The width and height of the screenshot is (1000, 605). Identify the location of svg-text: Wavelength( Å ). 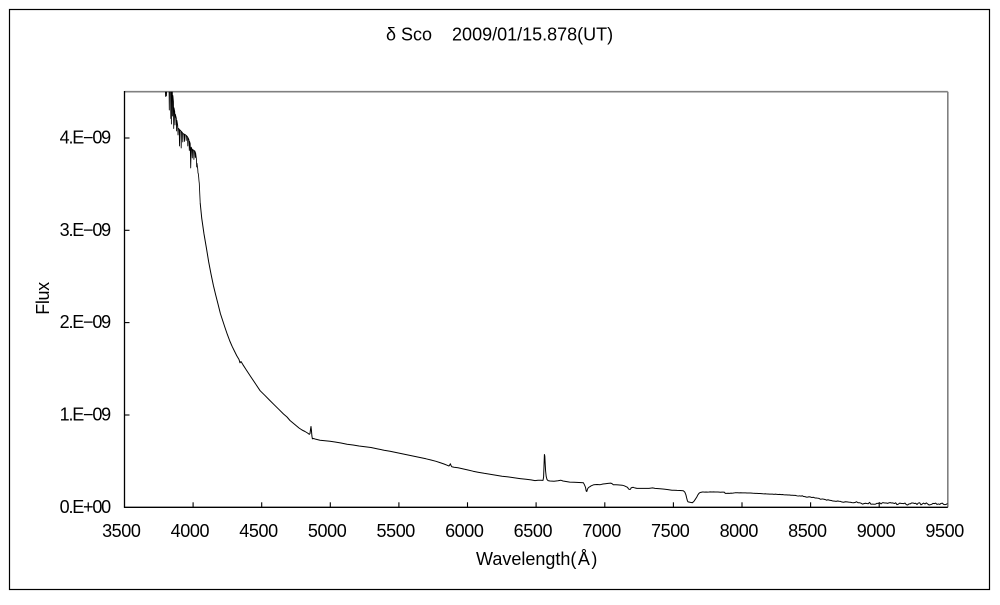
(536, 559).